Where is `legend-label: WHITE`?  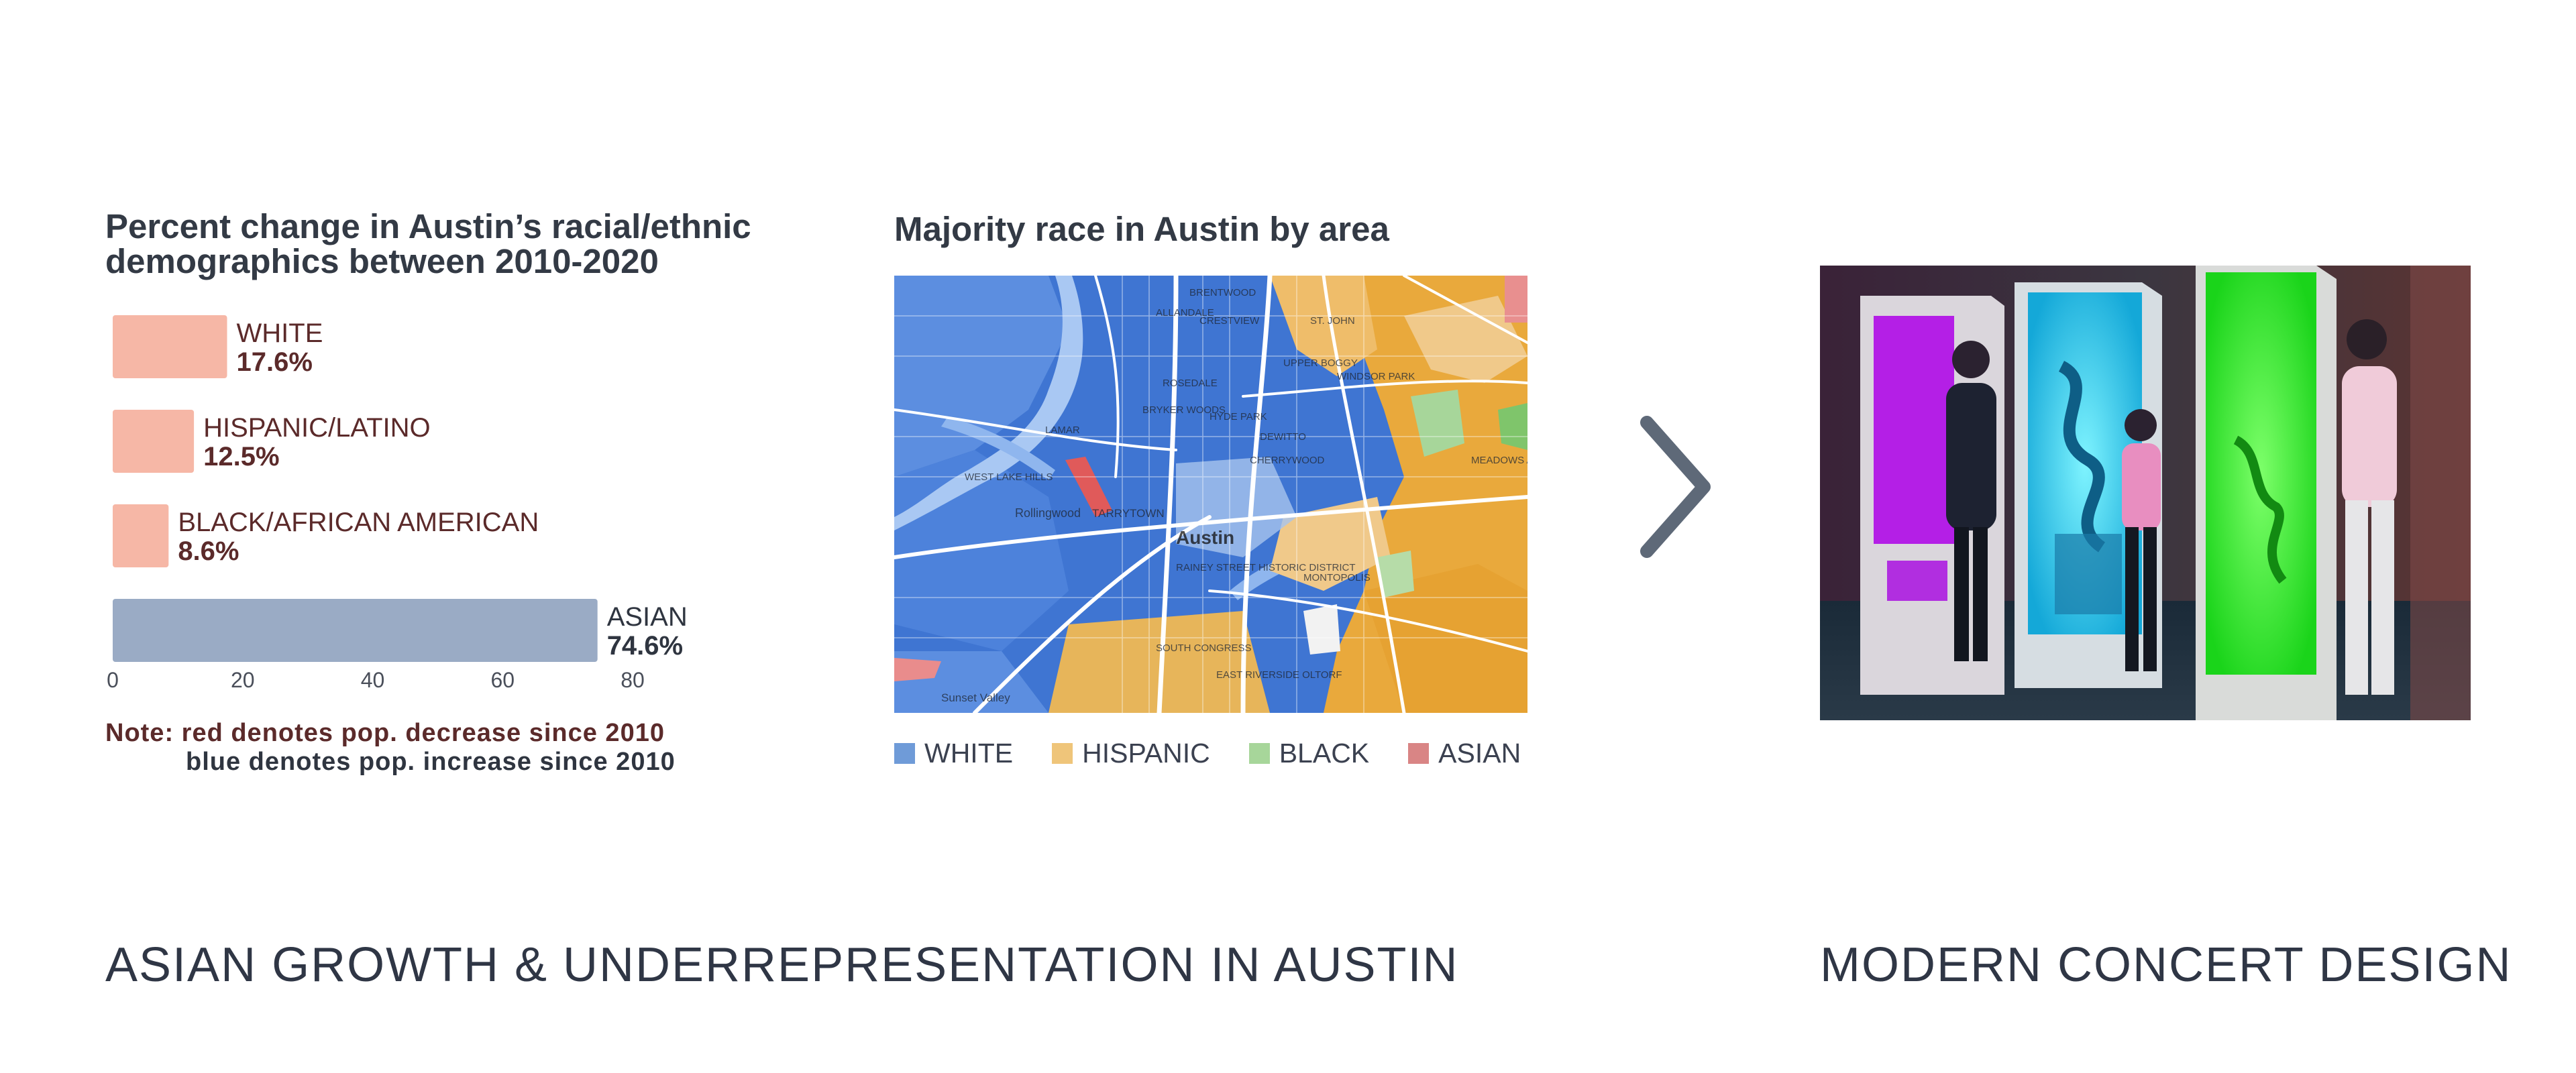 legend-label: WHITE is located at coordinates (969, 753).